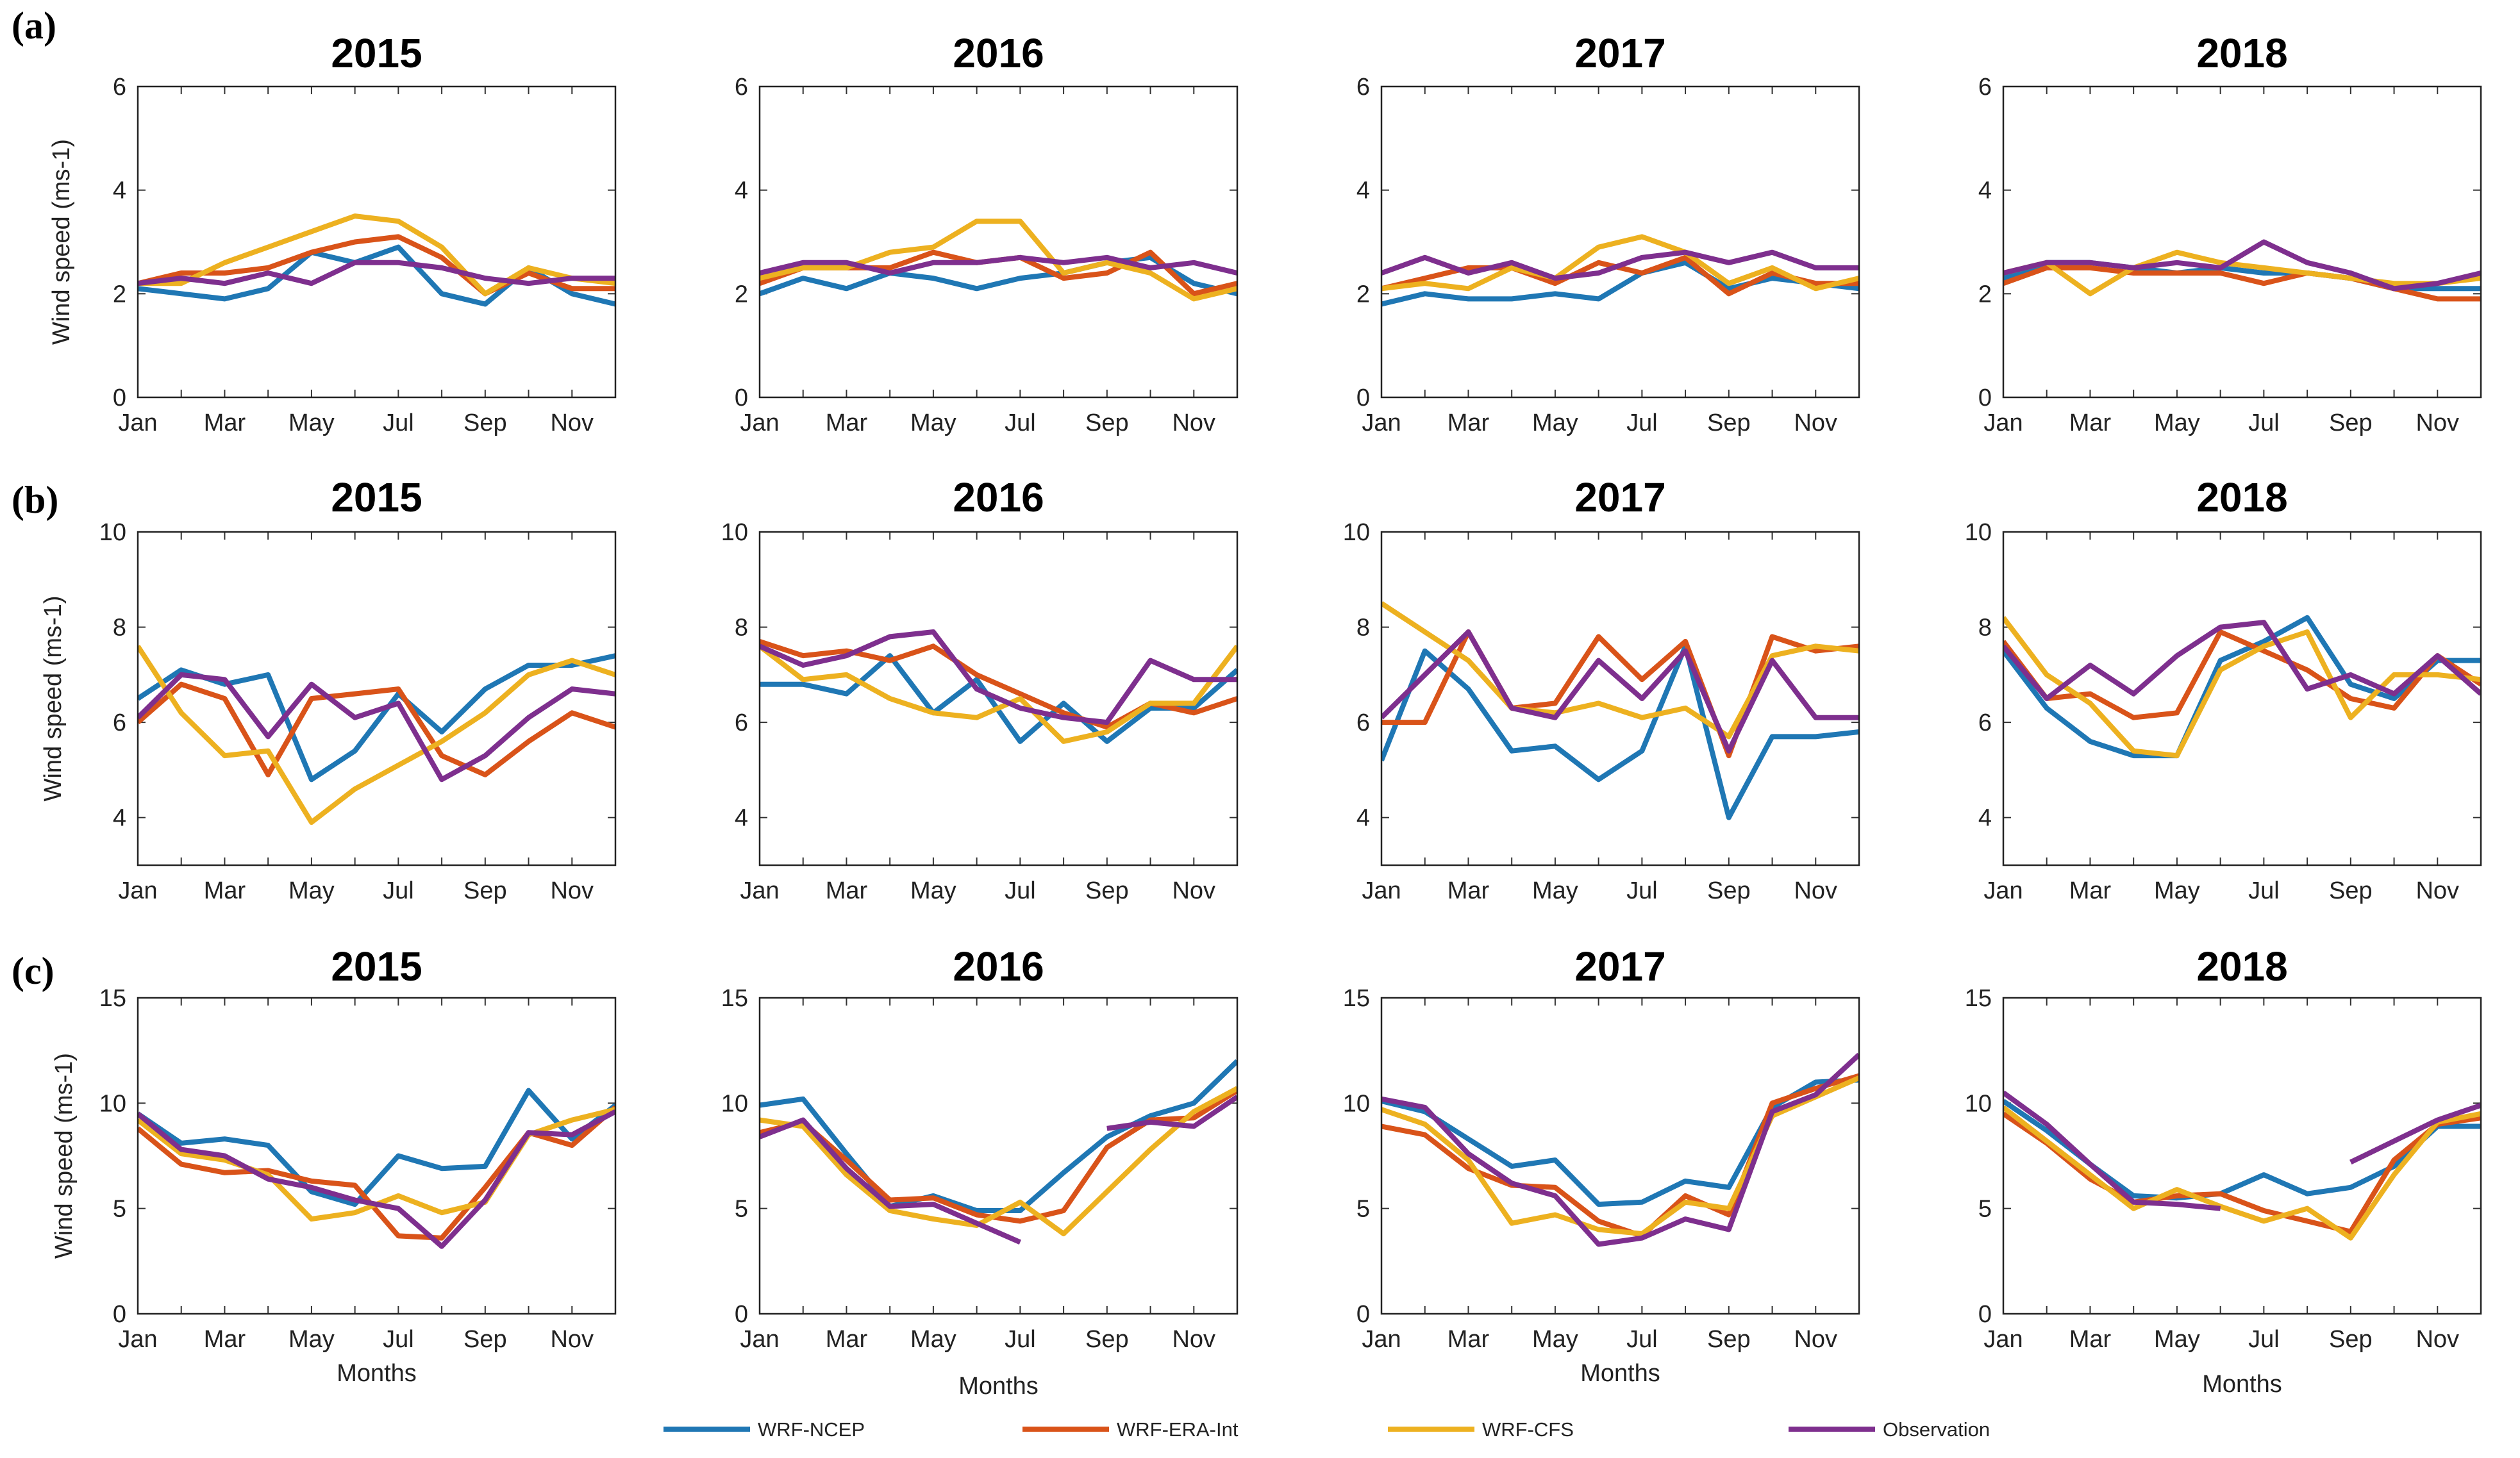  What do you see at coordinates (33, 971) in the screenshot?
I see `row-label-c: (c)` at bounding box center [33, 971].